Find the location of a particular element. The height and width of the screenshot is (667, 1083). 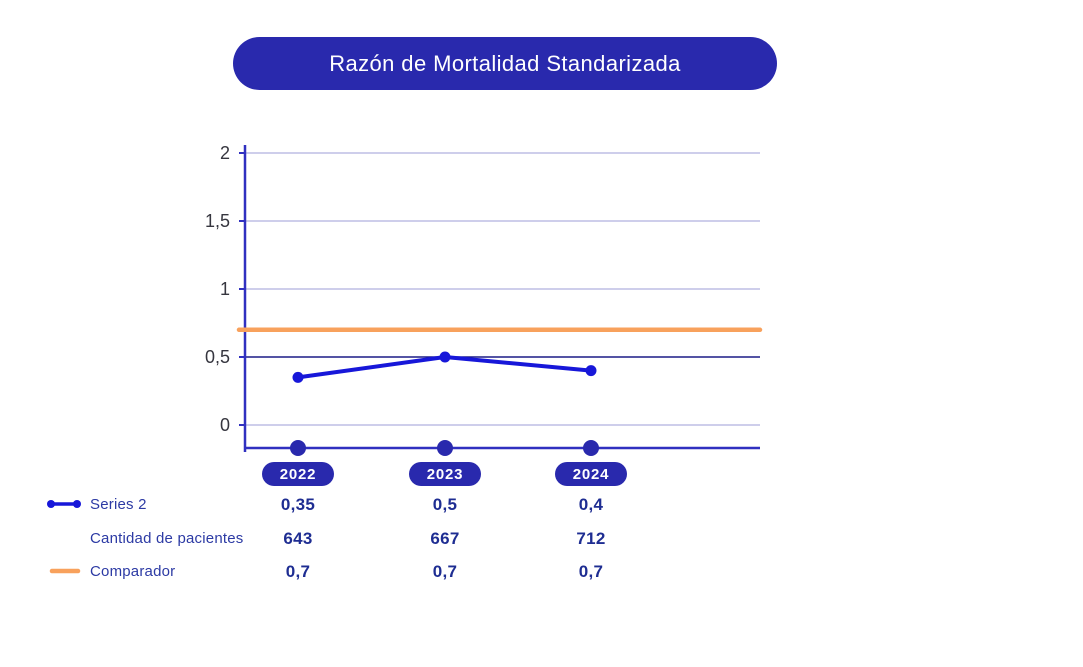

table-value-comparador-2024: 0,7 is located at coordinates (591, 571).